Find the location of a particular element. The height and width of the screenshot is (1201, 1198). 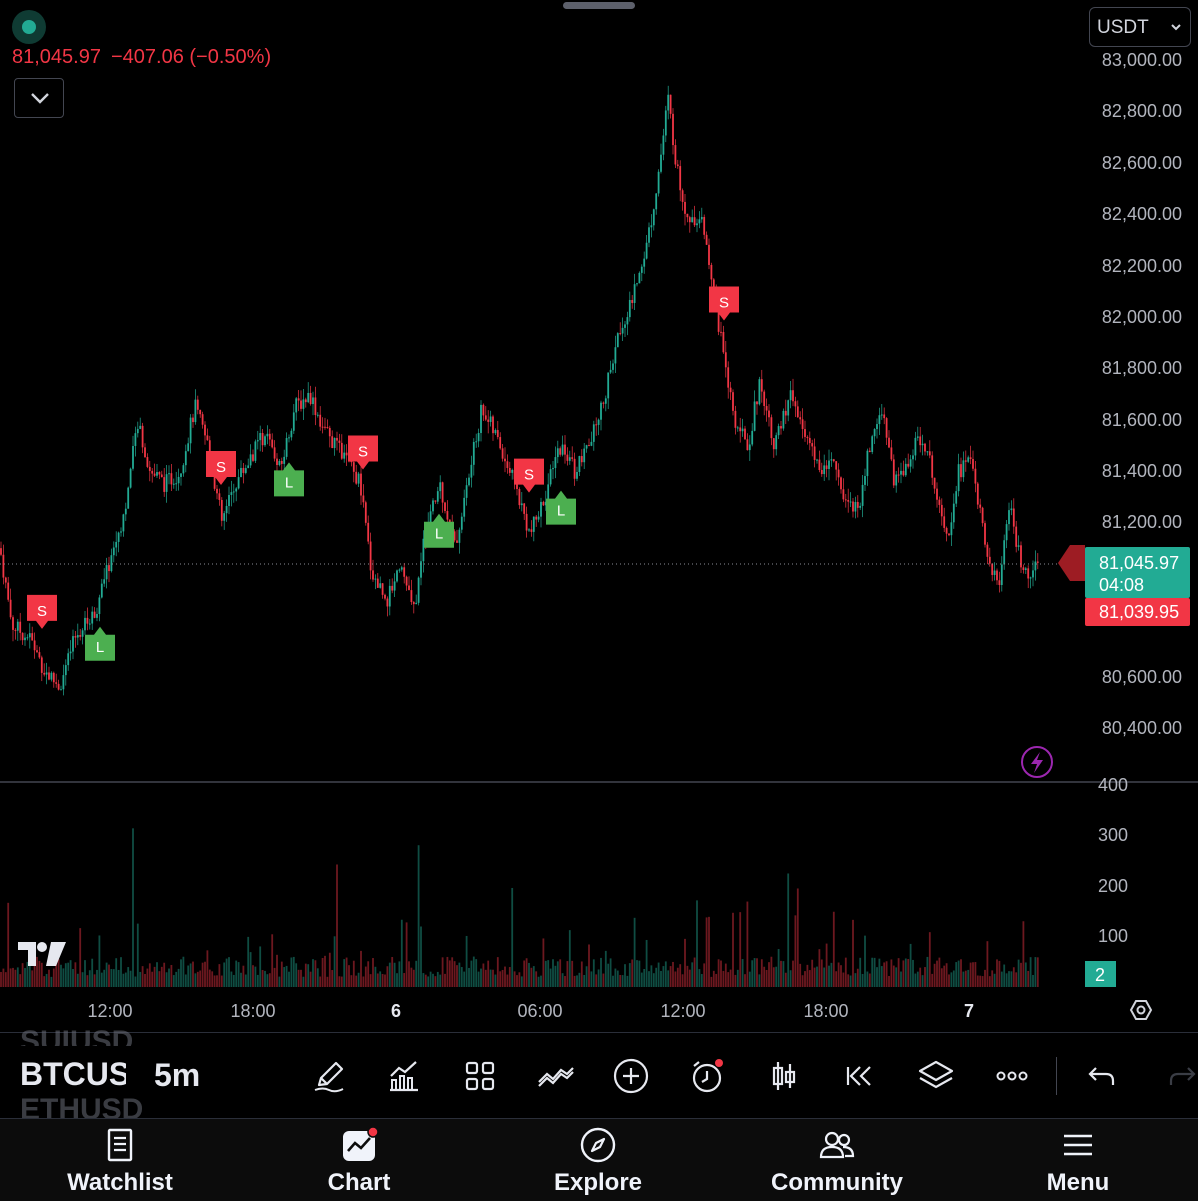

current-price-tag is located at coordinates (1137, 572).